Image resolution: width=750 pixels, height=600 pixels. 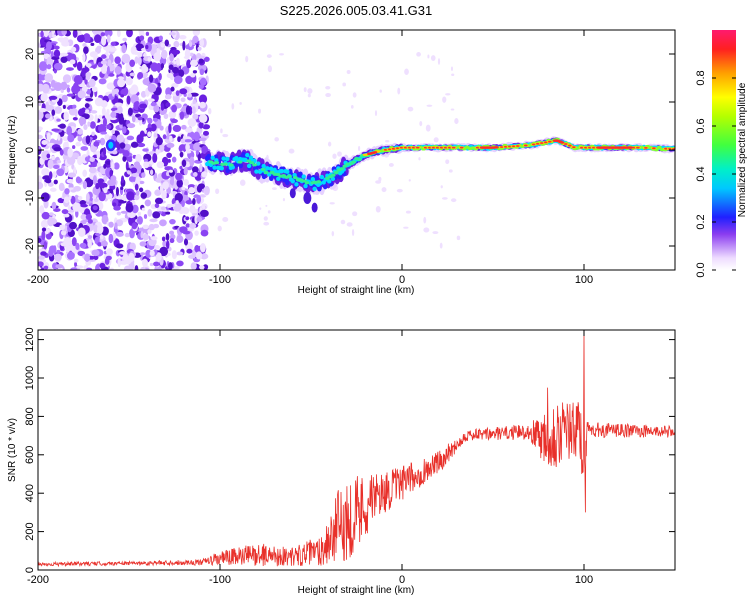 I want to click on y-tick-label: 400, so click(x=30, y=493).